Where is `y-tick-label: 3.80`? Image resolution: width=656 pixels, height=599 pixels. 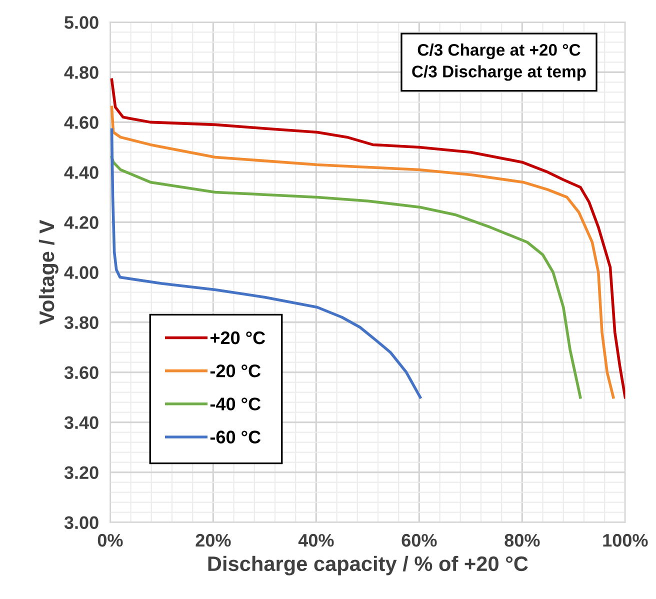 y-tick-label: 3.80 is located at coordinates (81, 323).